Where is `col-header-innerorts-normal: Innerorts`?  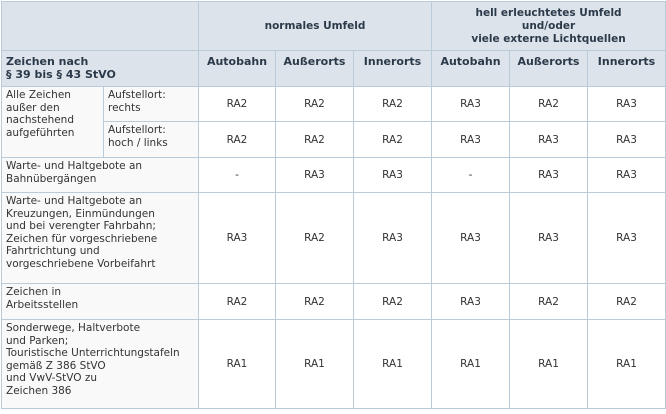
col-header-innerorts-normal: Innerorts is located at coordinates (392, 68).